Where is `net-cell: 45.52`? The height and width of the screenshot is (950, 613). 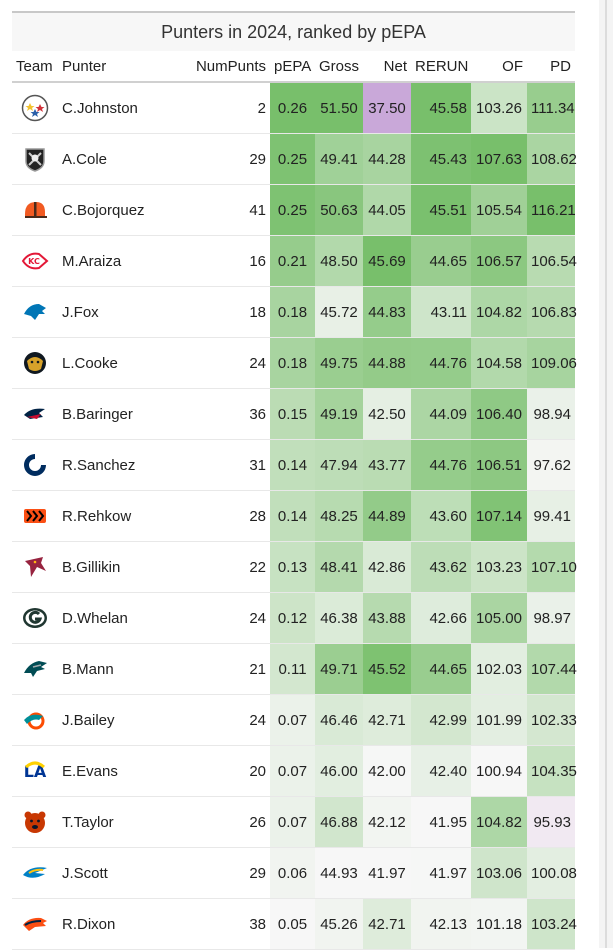
net-cell: 45.52 is located at coordinates (387, 669).